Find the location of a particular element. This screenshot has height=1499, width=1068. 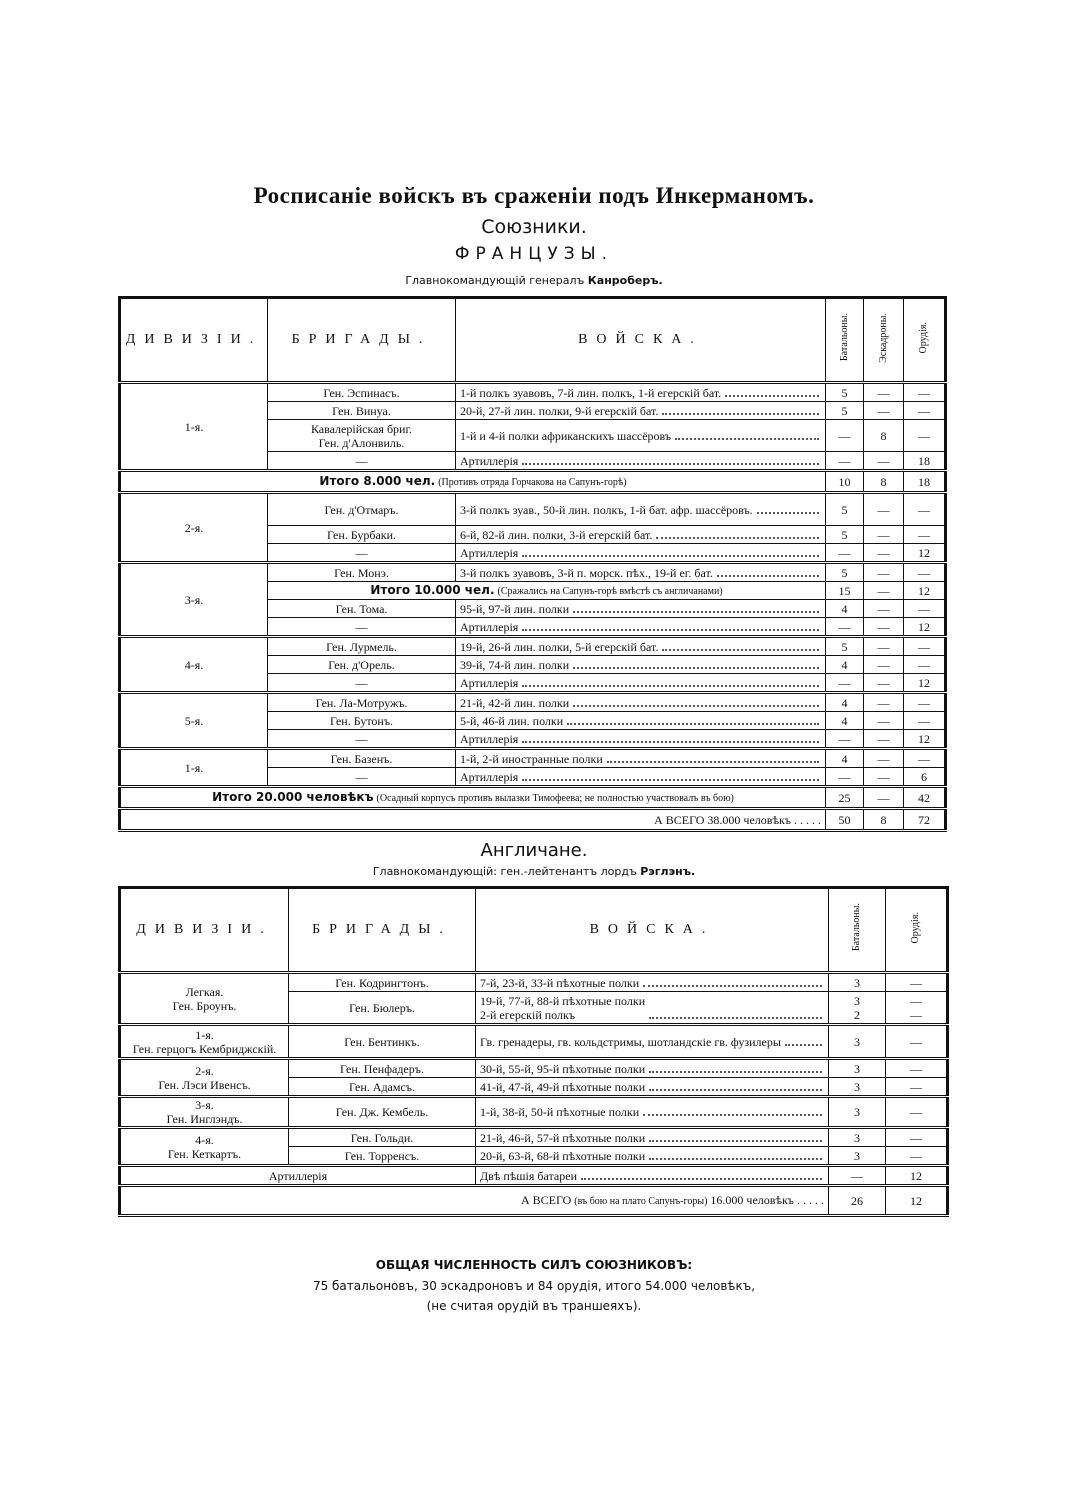

summary-heading: ОБЩАЯ ЧИСЛЕННОСТЬ СИЛЪ СОЮЗНИКОВЪ: is located at coordinates (534, 1265).